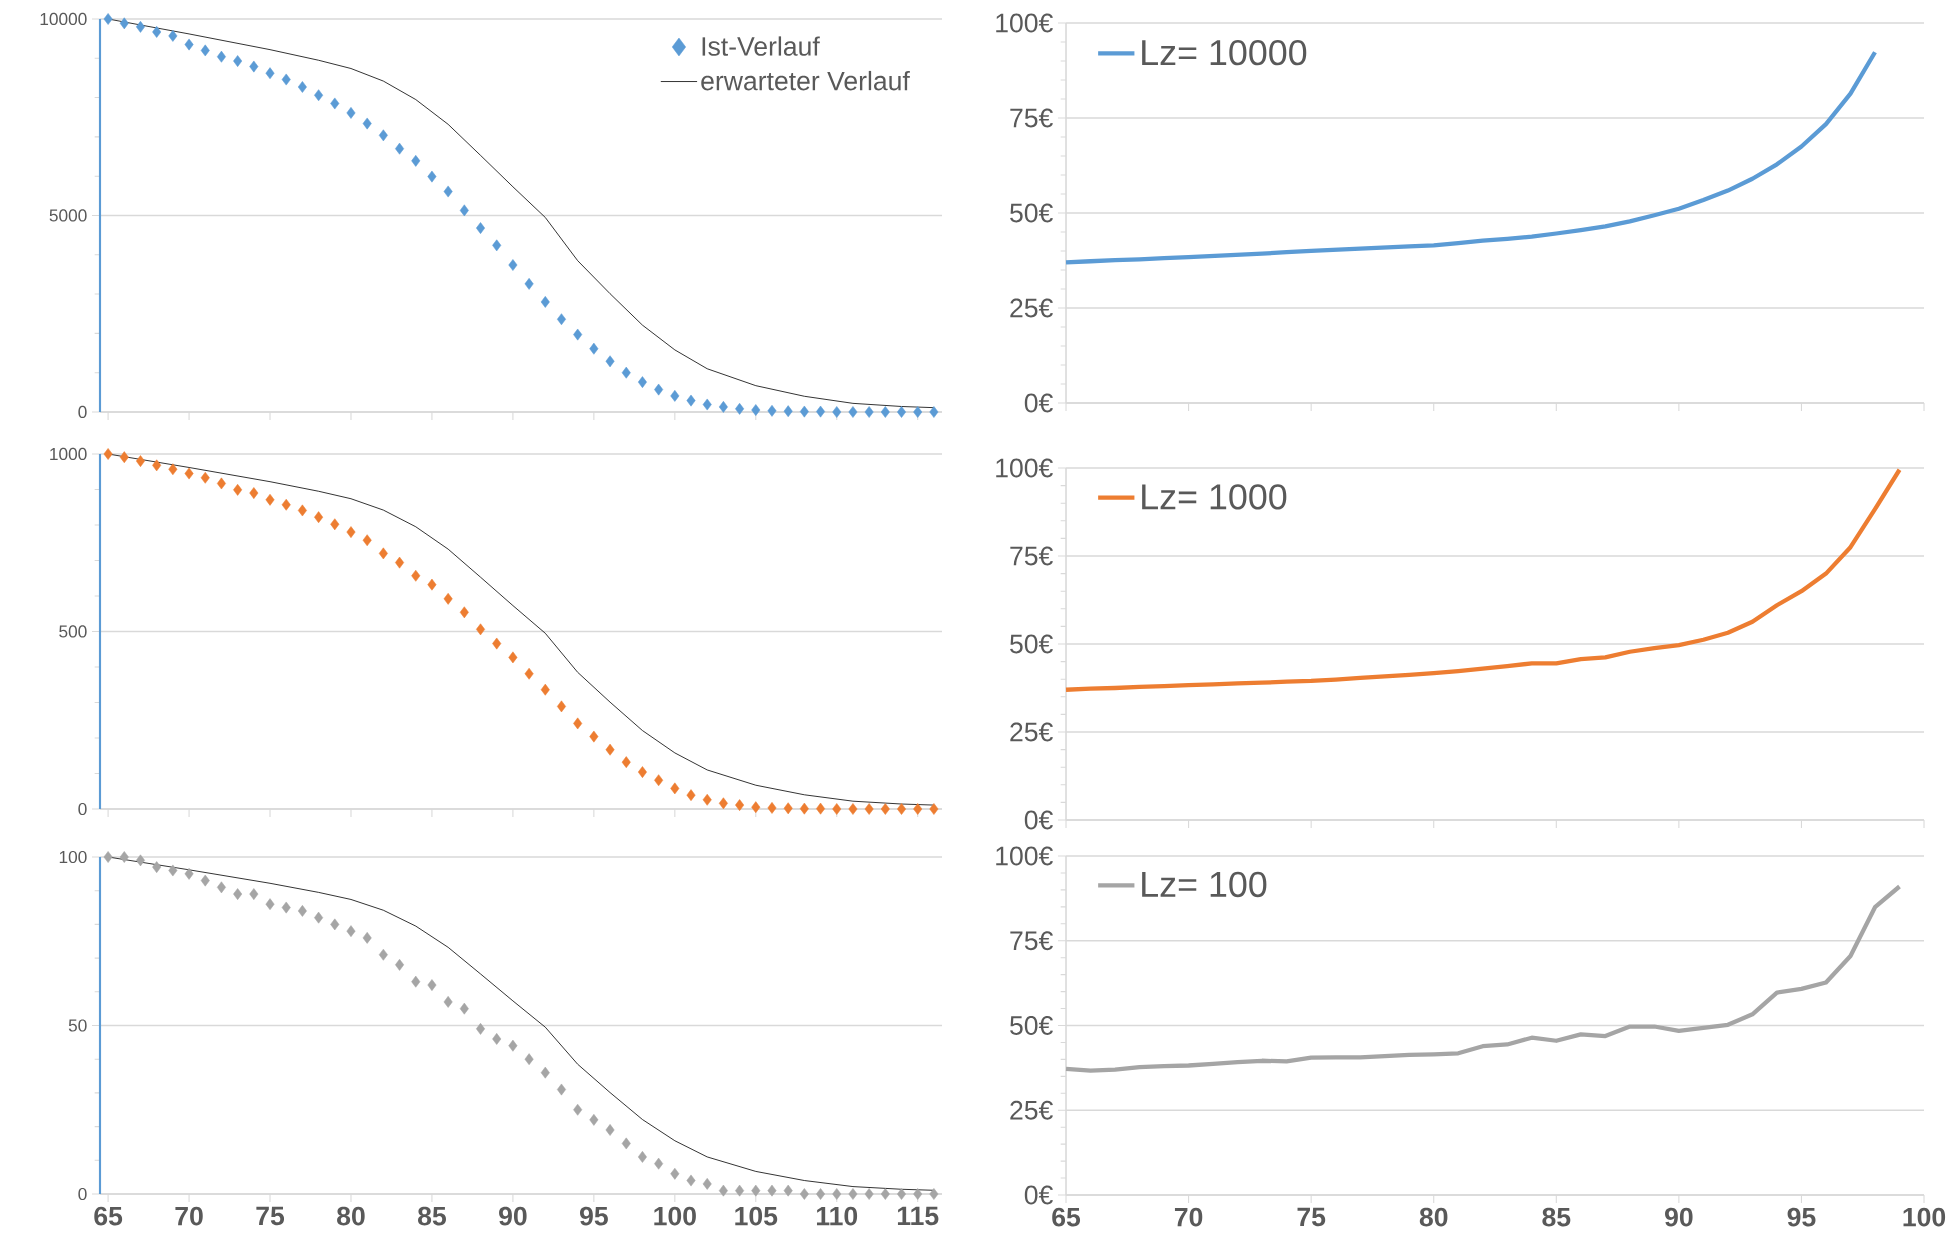  What do you see at coordinates (1031, 1110) in the screenshot?
I see `y-tick-label: 25€` at bounding box center [1031, 1110].